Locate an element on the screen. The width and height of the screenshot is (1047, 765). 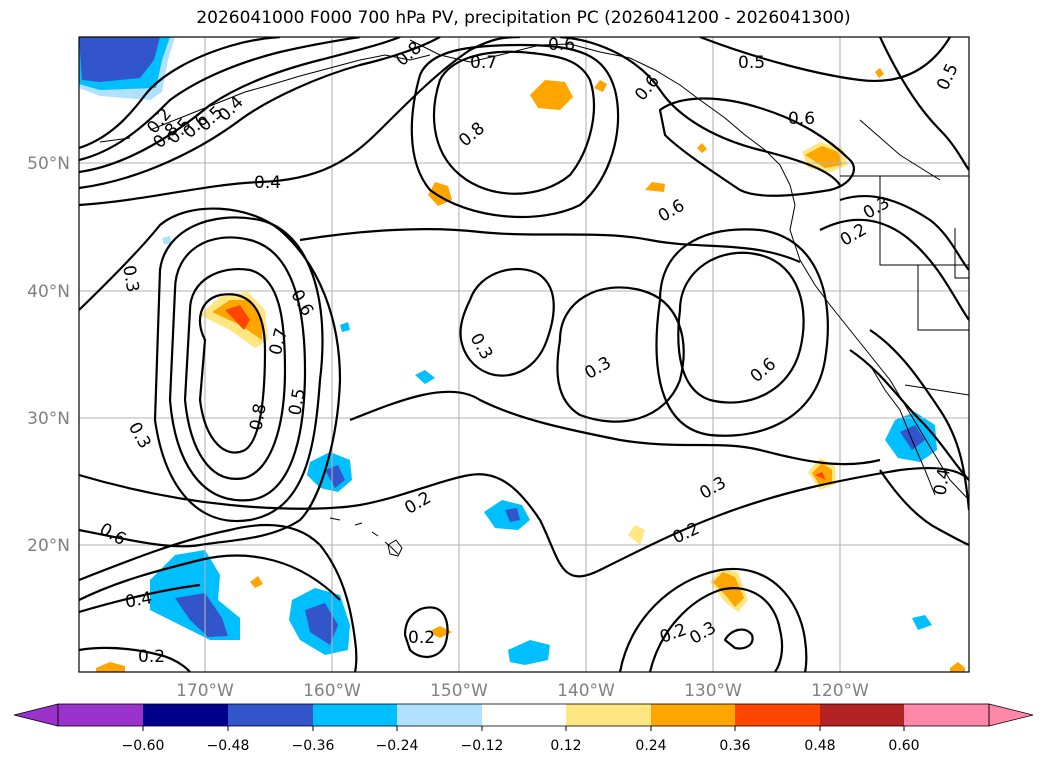
colorbar-extend-low is located at coordinates (36, 715).